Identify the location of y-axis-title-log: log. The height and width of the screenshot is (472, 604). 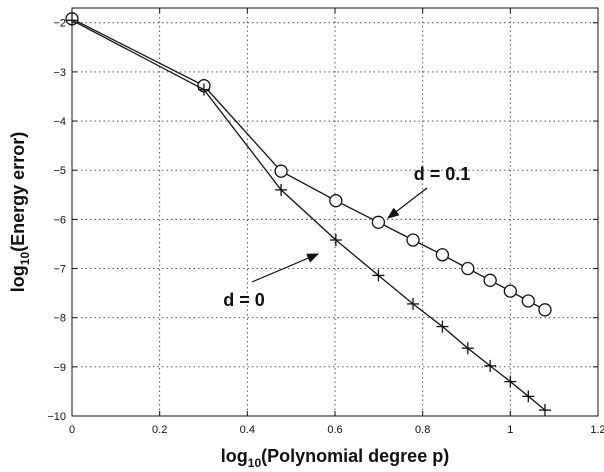
(18, 278).